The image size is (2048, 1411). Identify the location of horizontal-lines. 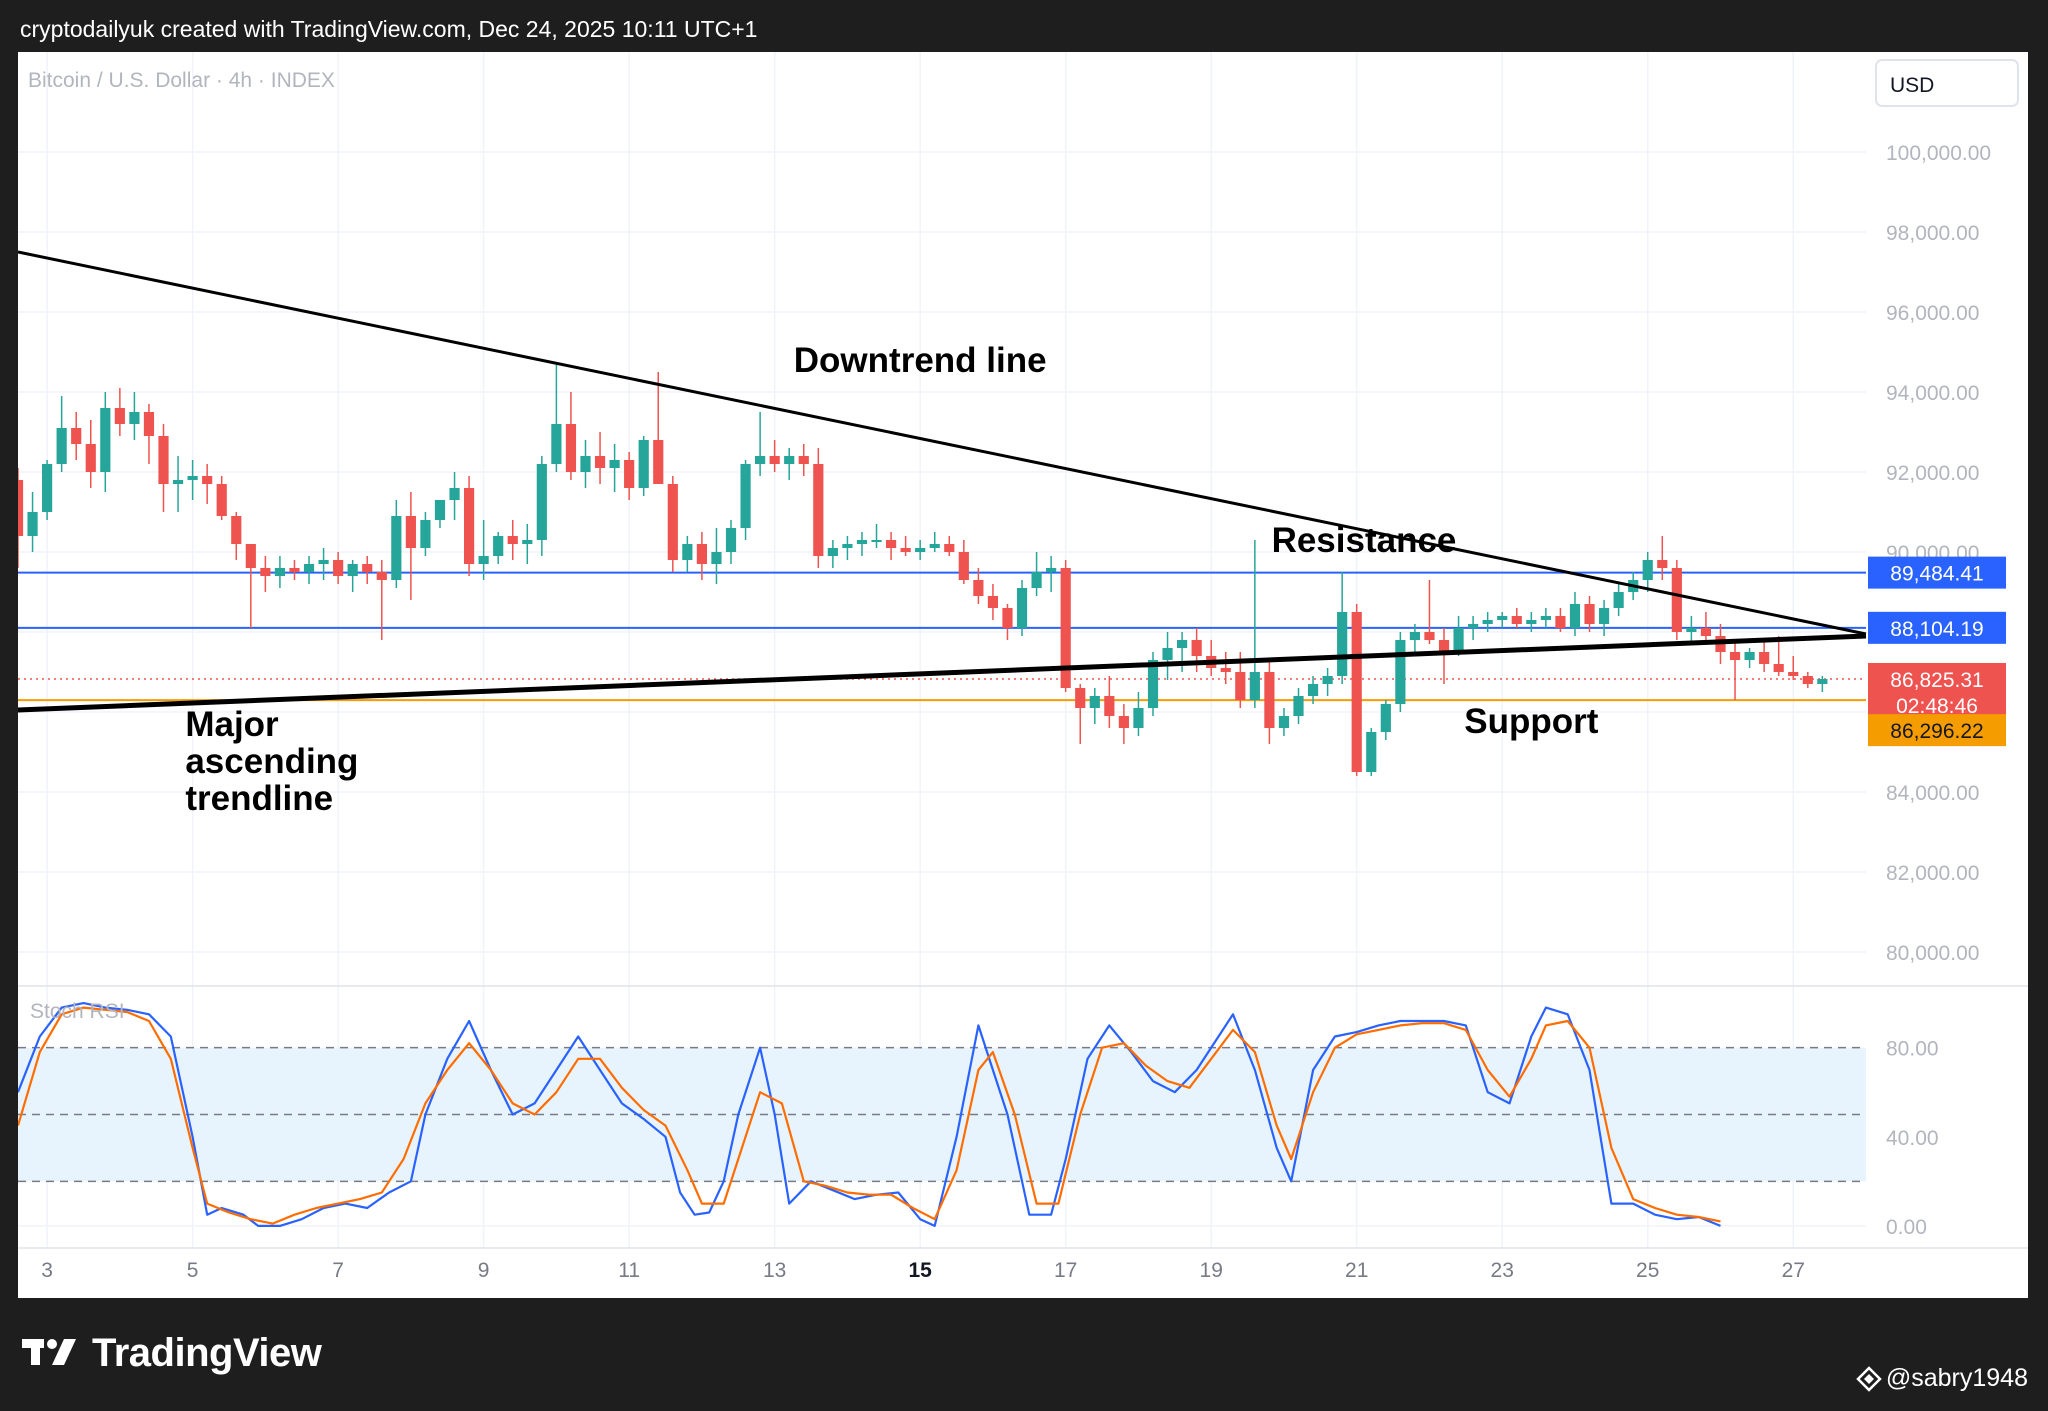
(942, 636).